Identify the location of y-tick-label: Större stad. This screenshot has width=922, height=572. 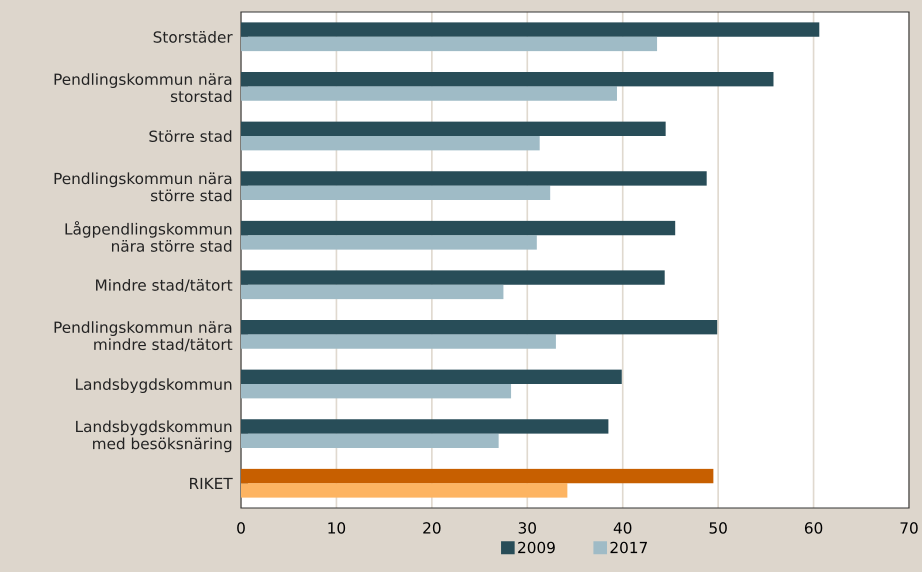
(190, 136).